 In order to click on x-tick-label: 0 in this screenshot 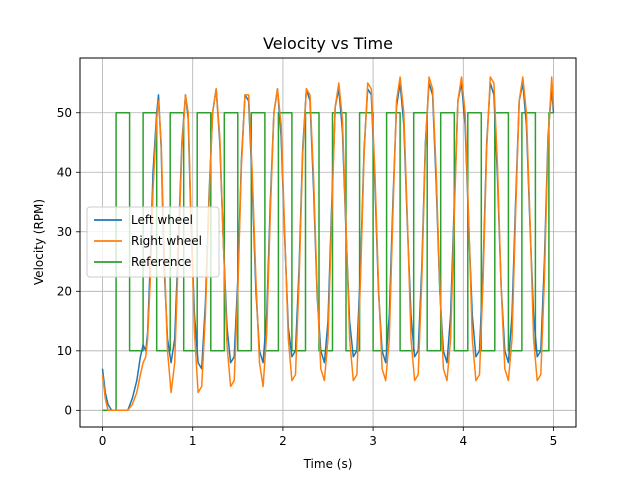, I will do `click(103, 441)`.